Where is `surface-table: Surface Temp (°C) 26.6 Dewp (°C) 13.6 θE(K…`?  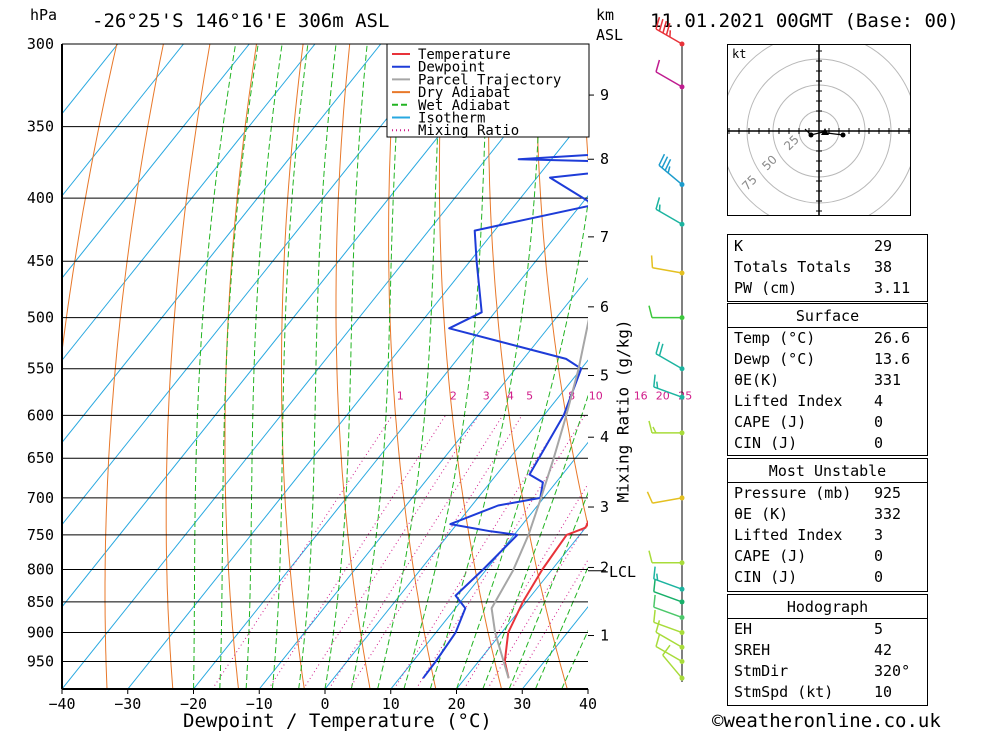 surface-table: Surface Temp (°C) 26.6 Dewp (°C) 13.6 θE(K… is located at coordinates (827, 379).